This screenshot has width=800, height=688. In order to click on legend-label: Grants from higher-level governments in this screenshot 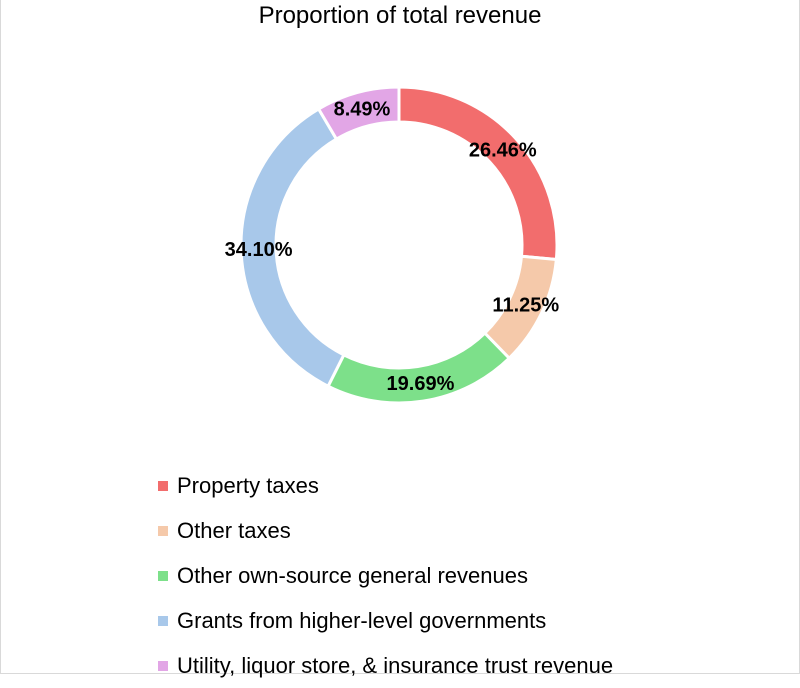, I will do `click(362, 620)`.